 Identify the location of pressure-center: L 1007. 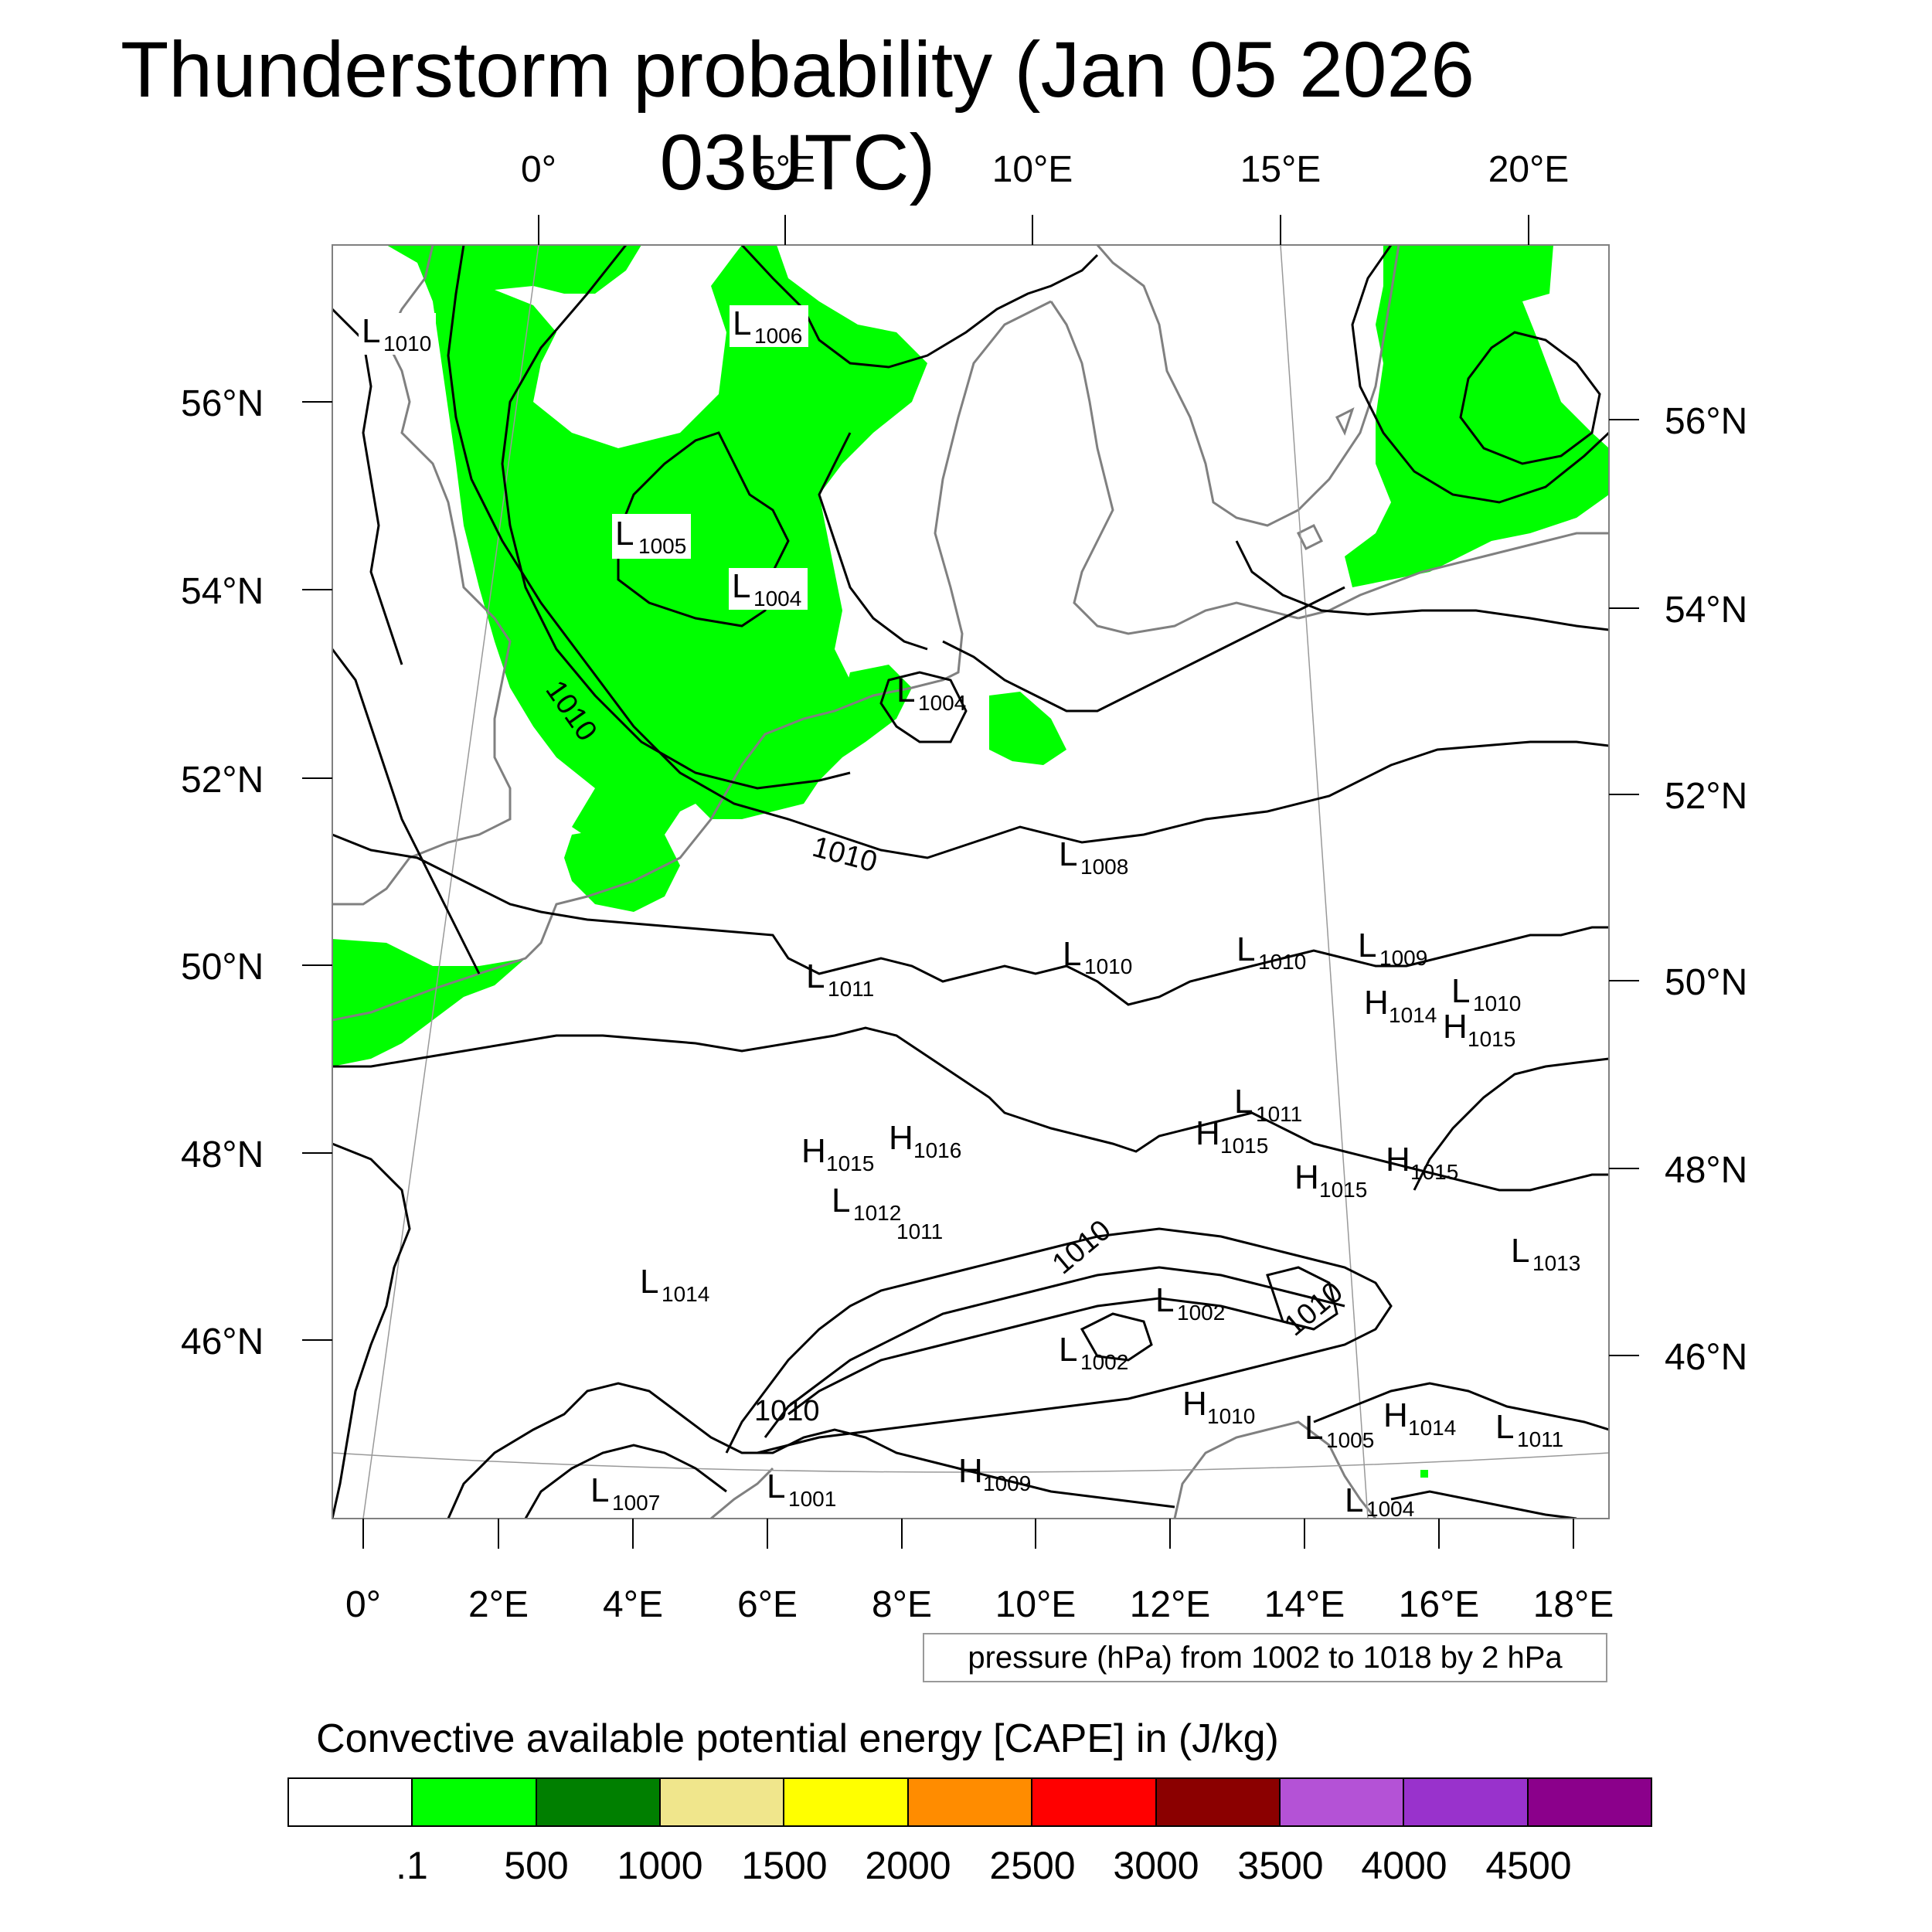
(625, 1493).